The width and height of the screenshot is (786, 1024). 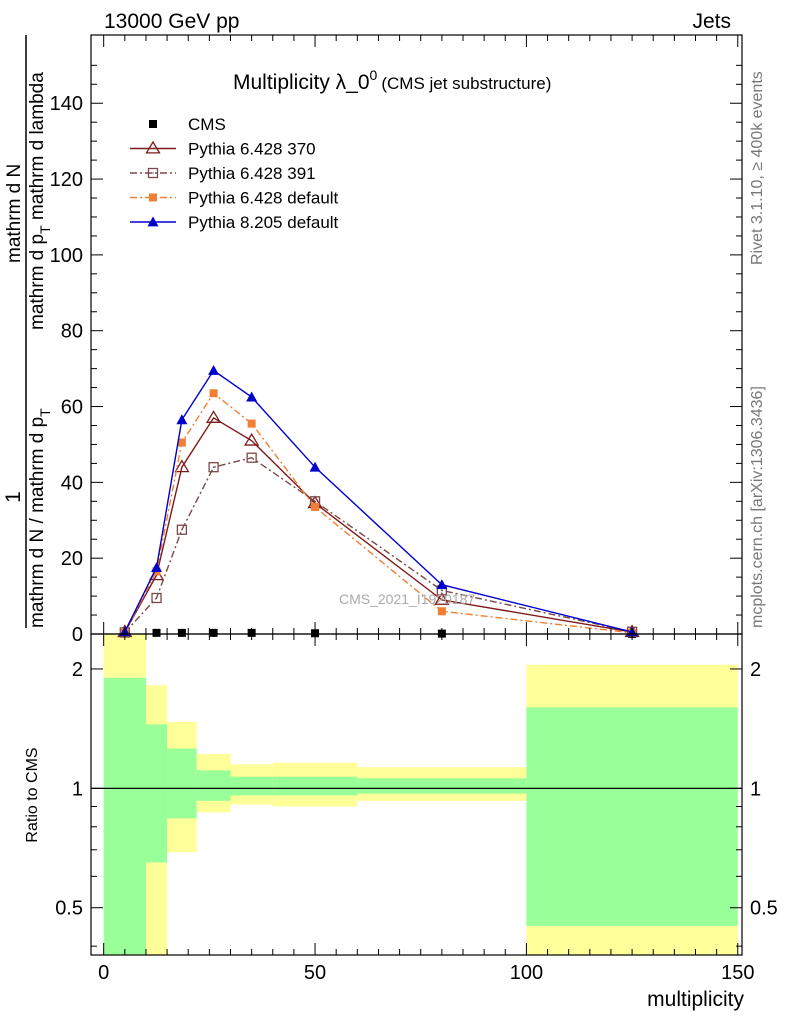 I want to click on ratio-y-tick-label-right: 1, so click(x=755, y=789).